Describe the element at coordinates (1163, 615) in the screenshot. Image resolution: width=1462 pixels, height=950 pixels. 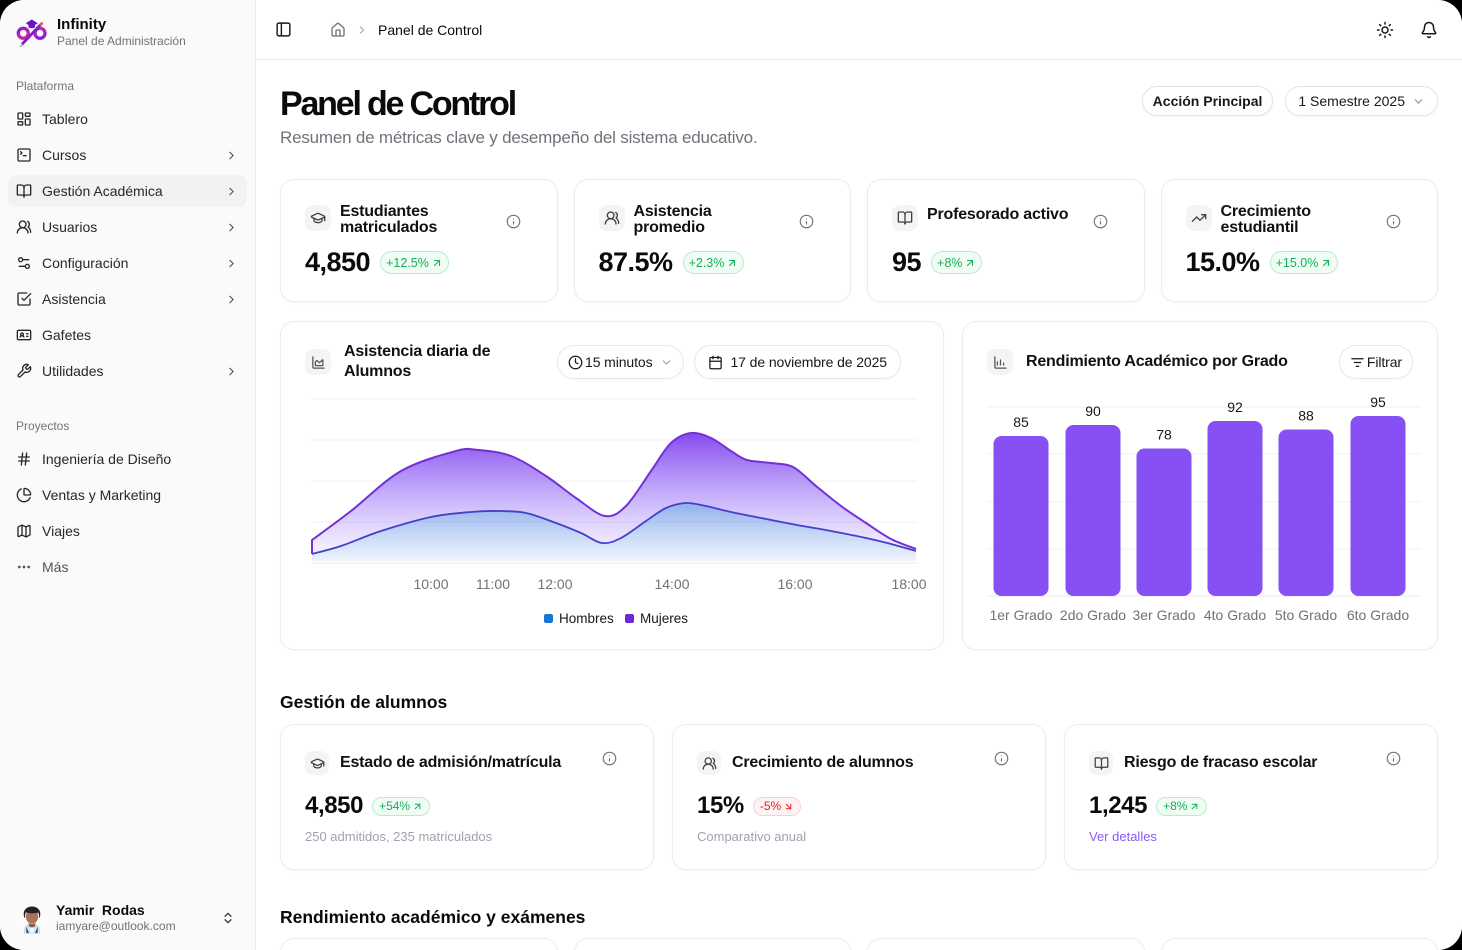
I see `svg-text: 3er Grado` at that location.